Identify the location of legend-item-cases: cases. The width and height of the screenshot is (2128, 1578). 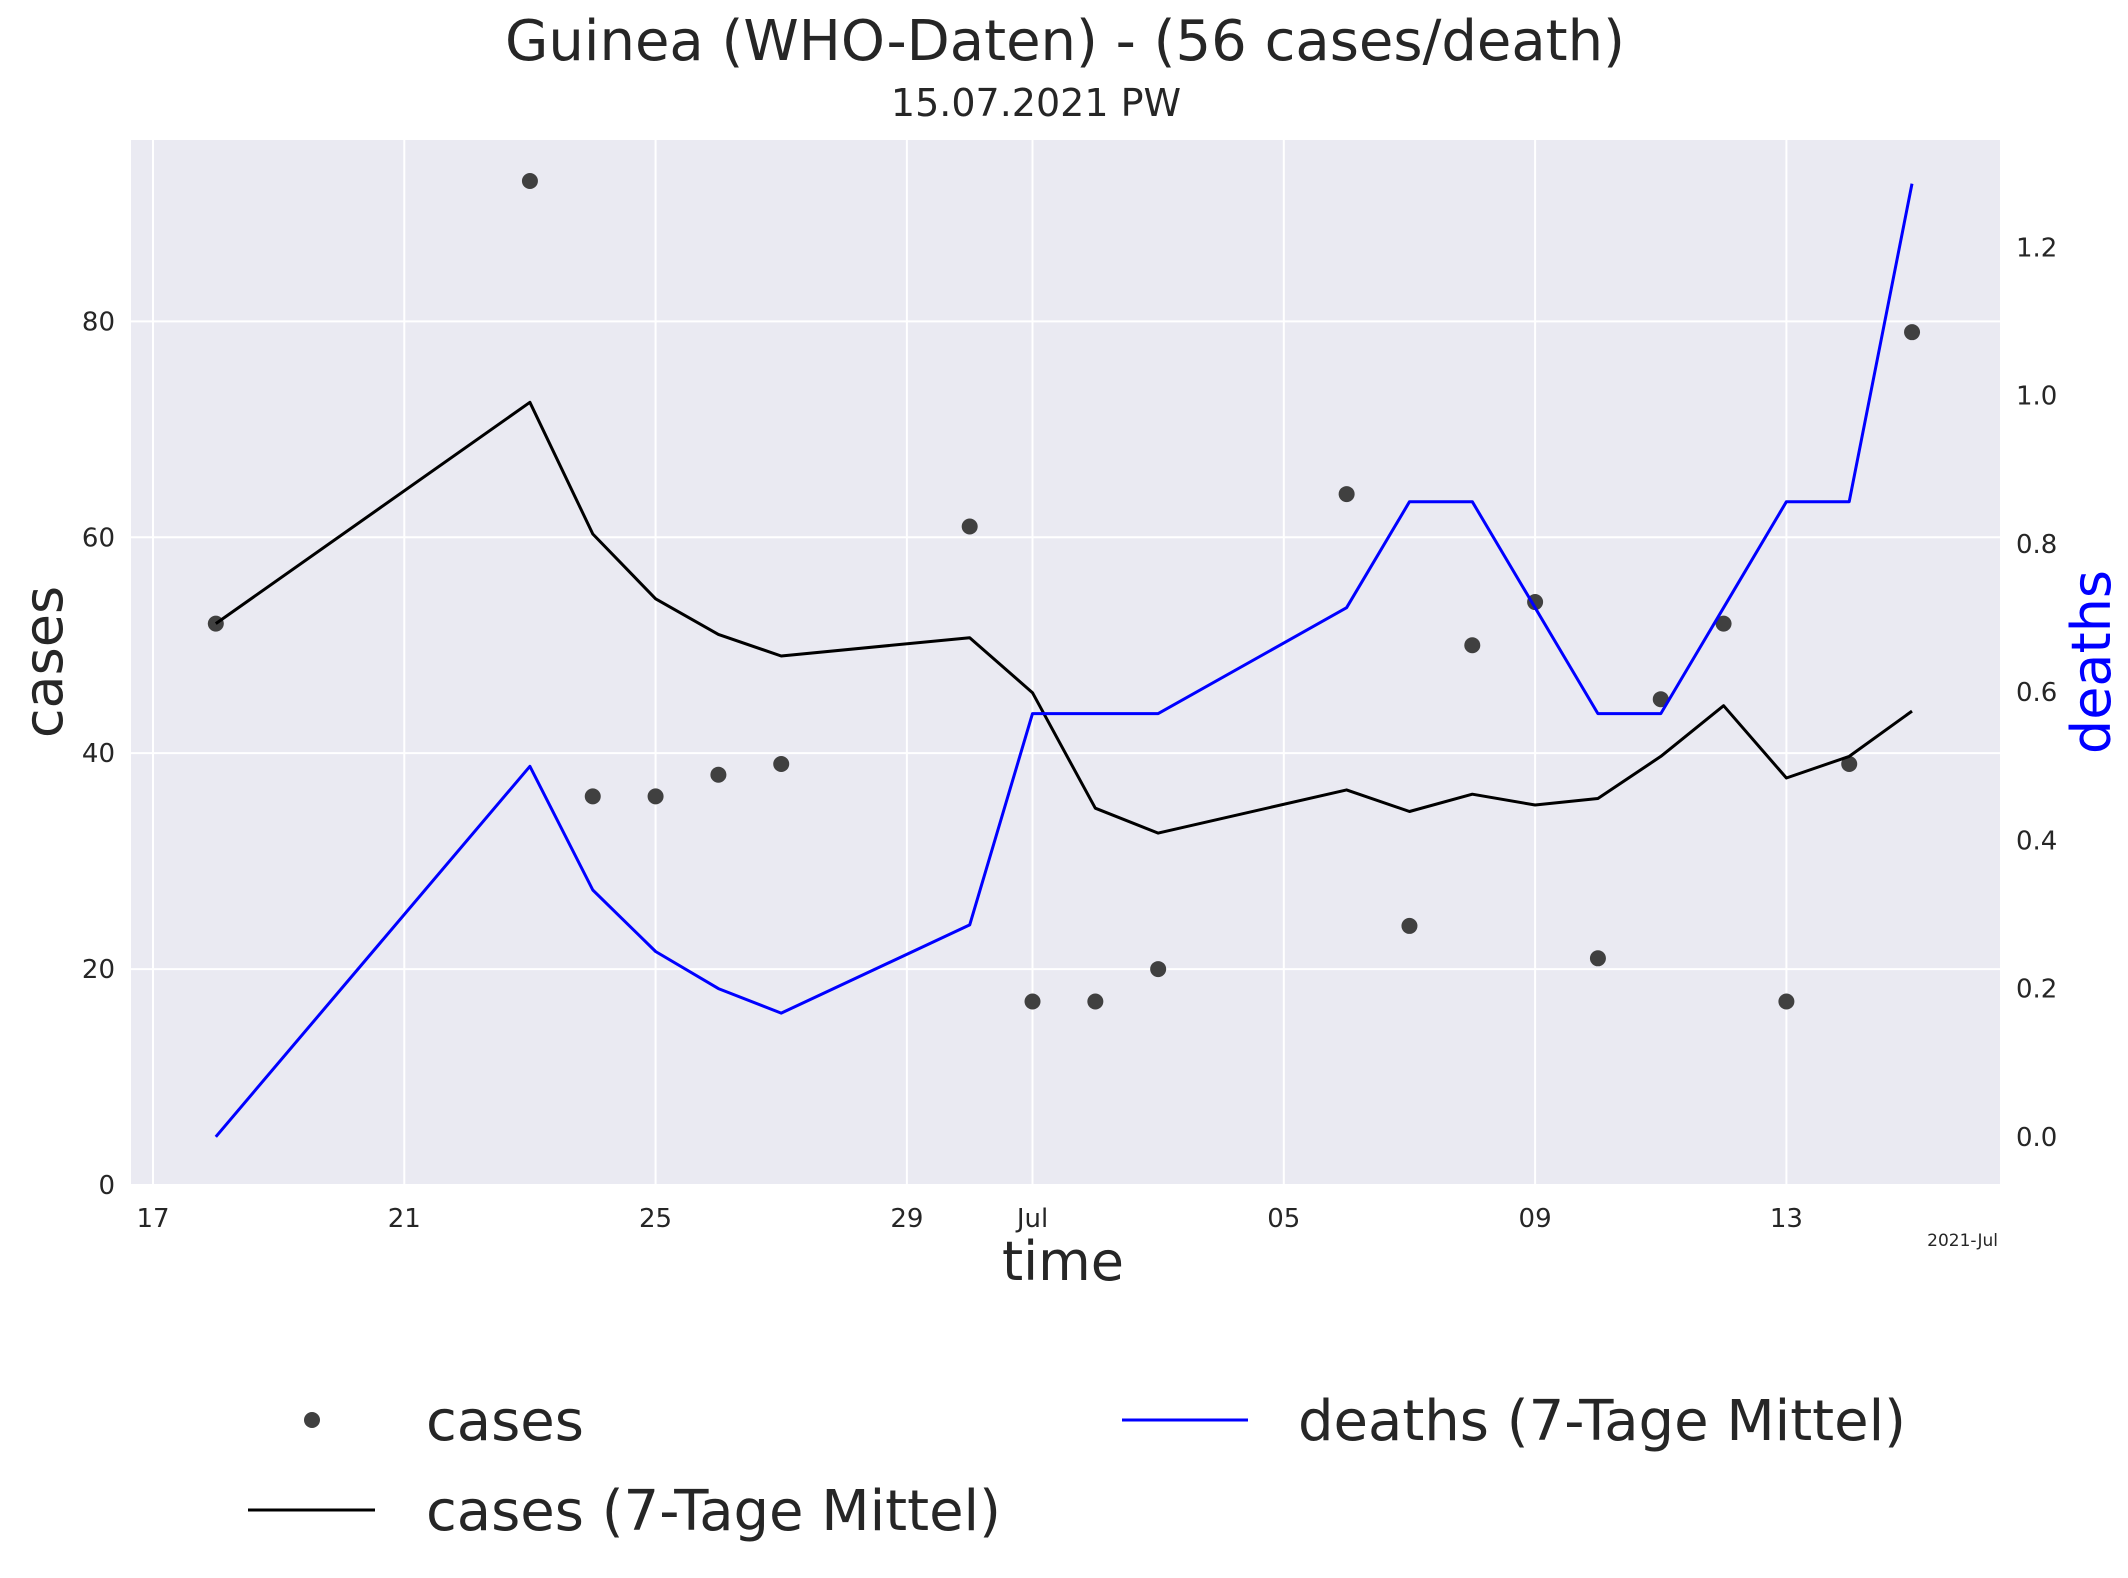
(444, 1421).